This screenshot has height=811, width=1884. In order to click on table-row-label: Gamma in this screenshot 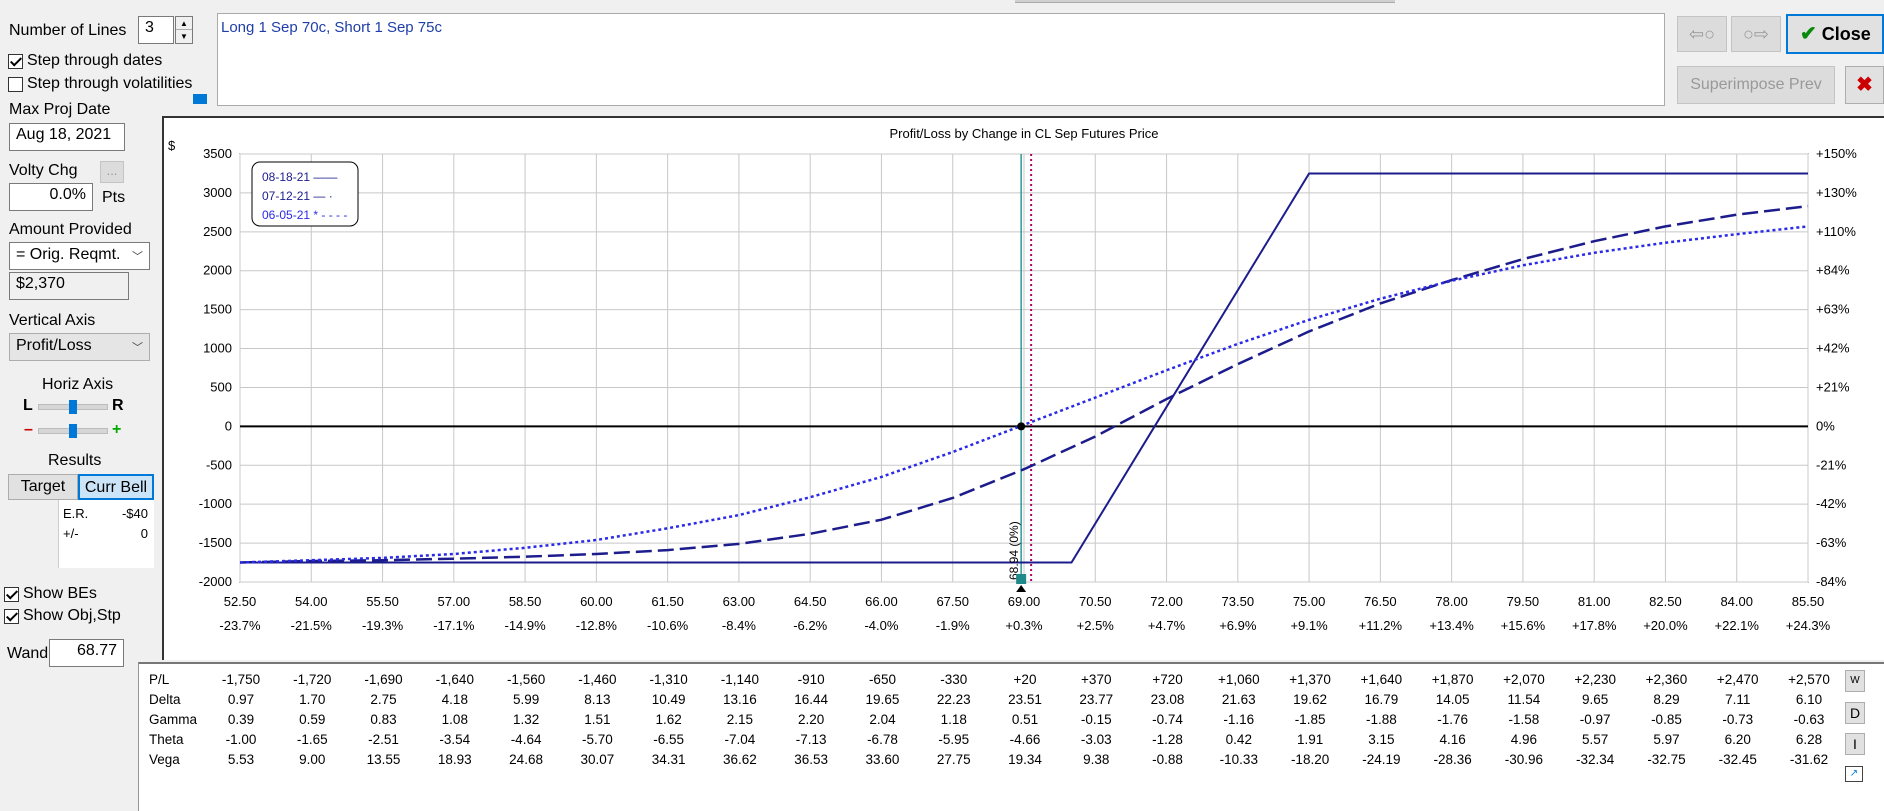, I will do `click(173, 719)`.